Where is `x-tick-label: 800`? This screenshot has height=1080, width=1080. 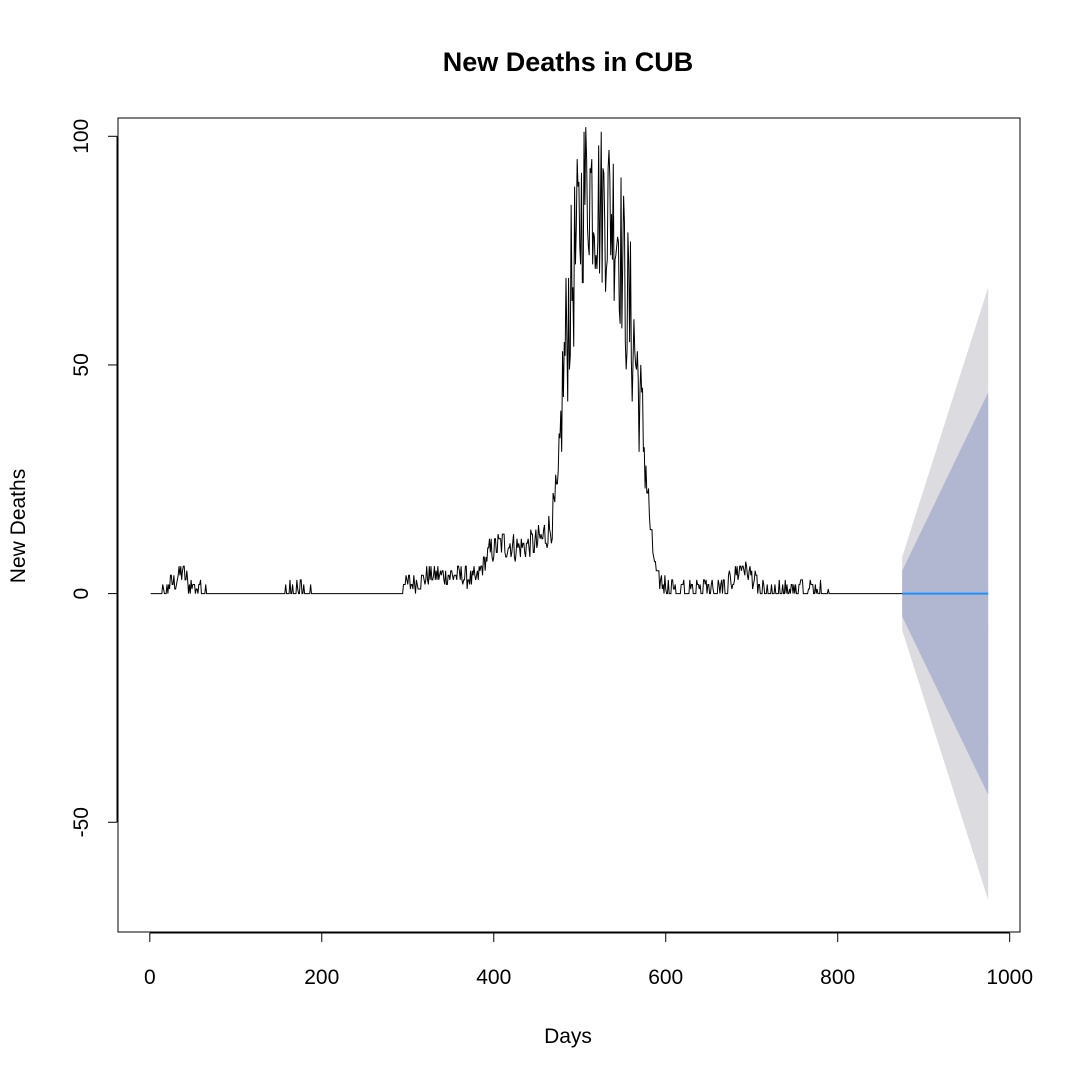 x-tick-label: 800 is located at coordinates (837, 977).